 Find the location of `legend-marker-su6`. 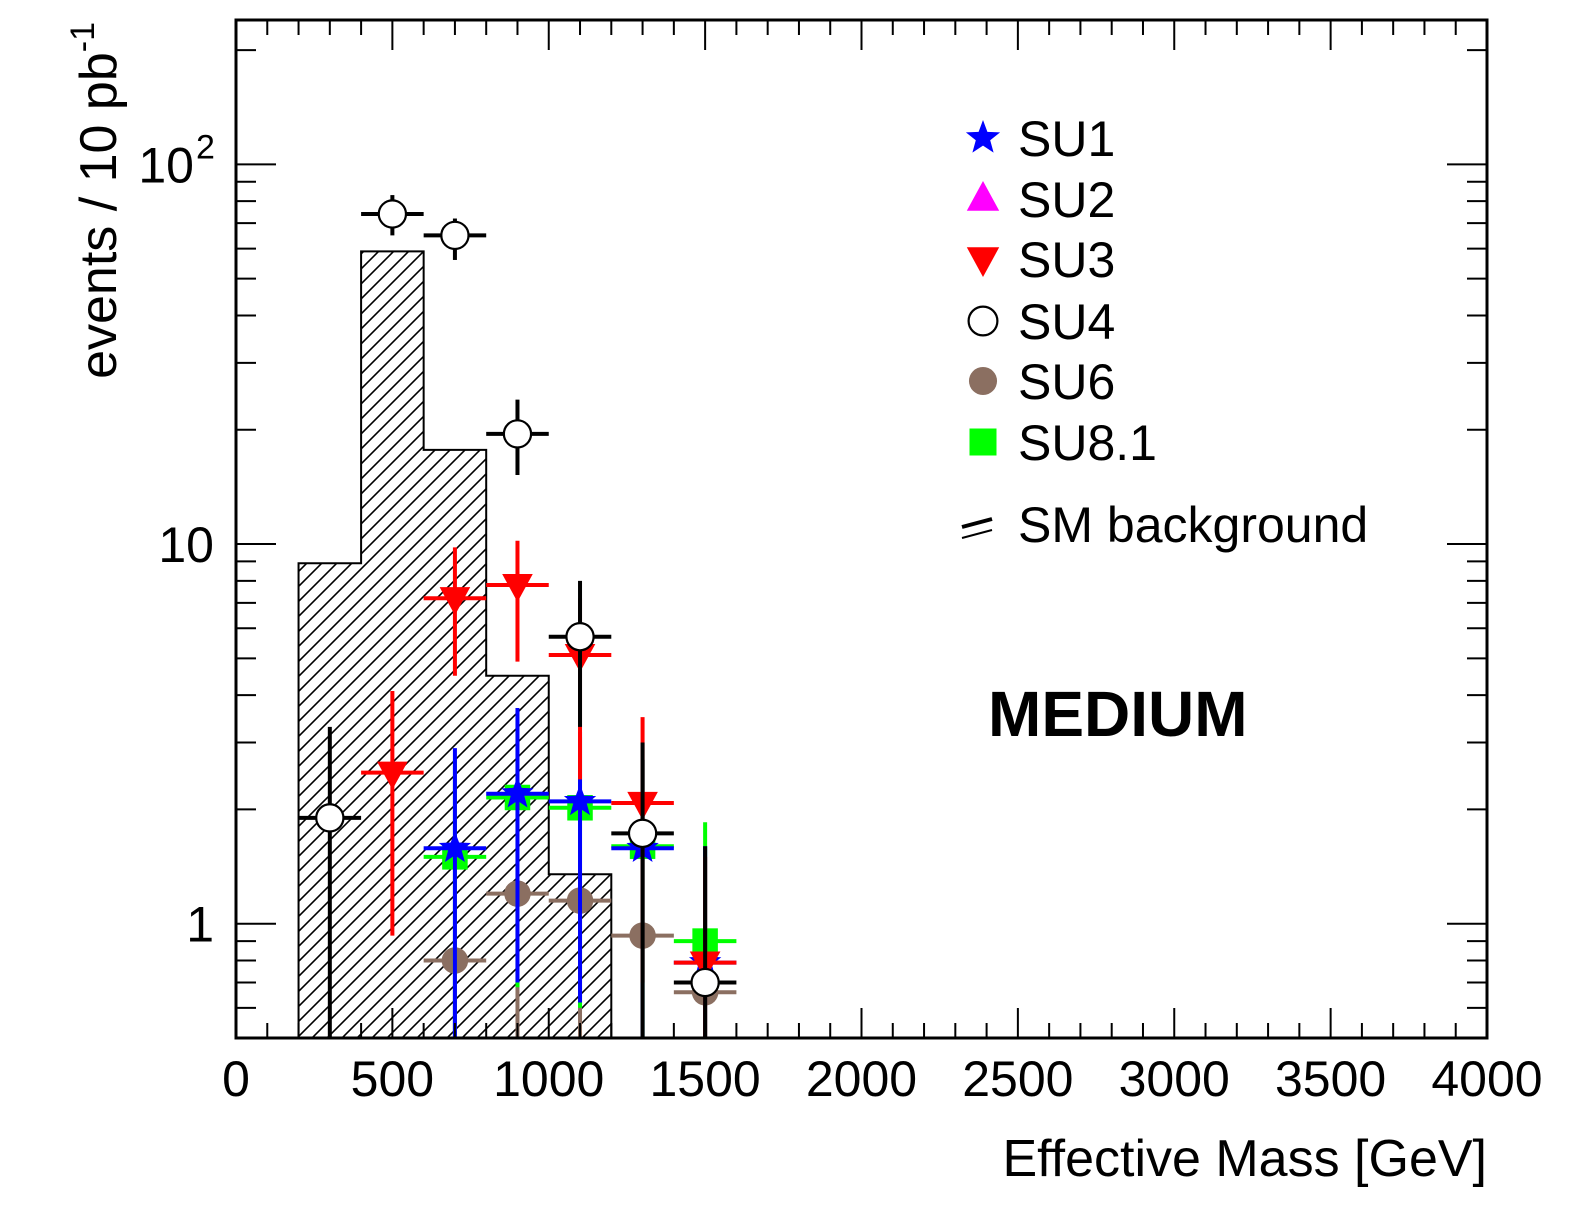

legend-marker-su6 is located at coordinates (983, 381).